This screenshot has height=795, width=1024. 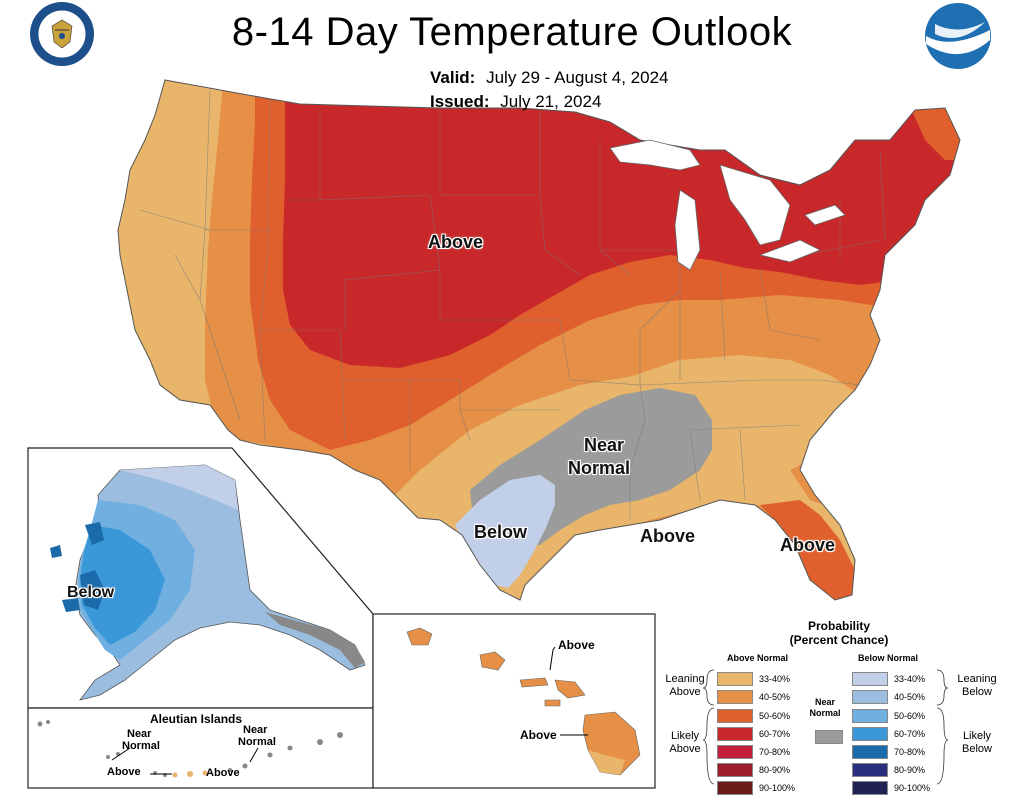 I want to click on likely-above-line-1: Likely, so click(x=685, y=736).